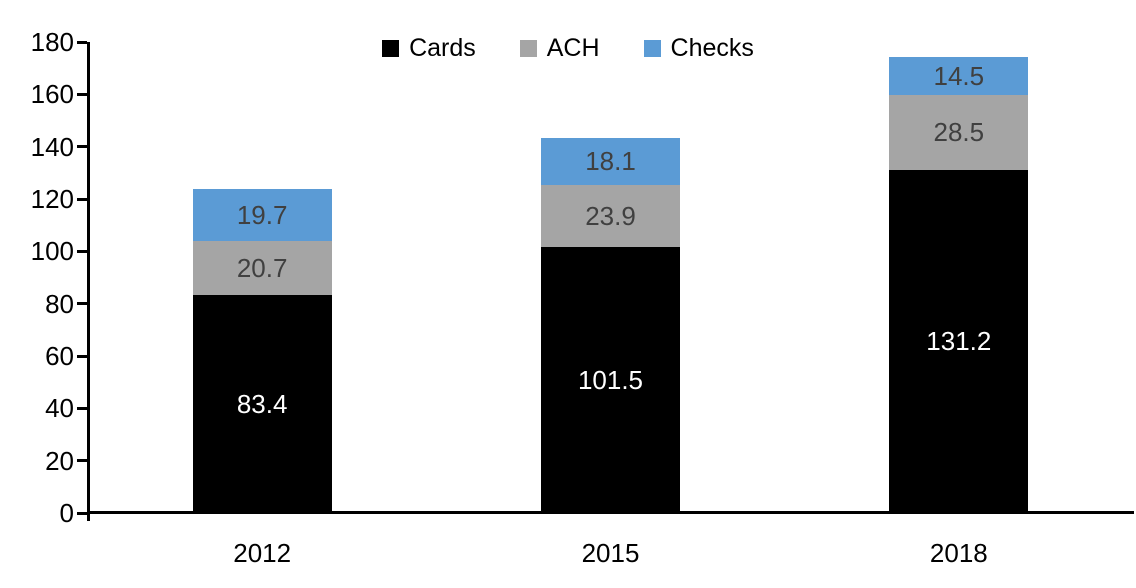 This screenshot has height=588, width=1136. What do you see at coordinates (59, 460) in the screenshot?
I see `y-axis-tick-label: 20` at bounding box center [59, 460].